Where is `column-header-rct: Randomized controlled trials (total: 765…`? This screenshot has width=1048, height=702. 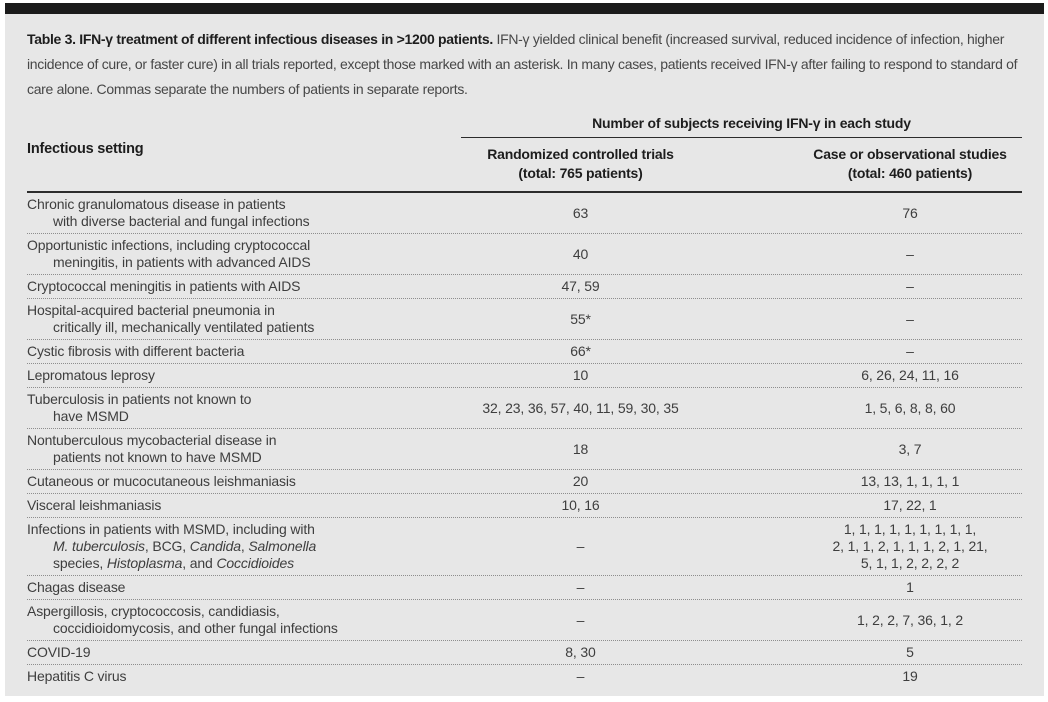
column-header-rct: Randomized controlled trials (total: 765… is located at coordinates (580, 160).